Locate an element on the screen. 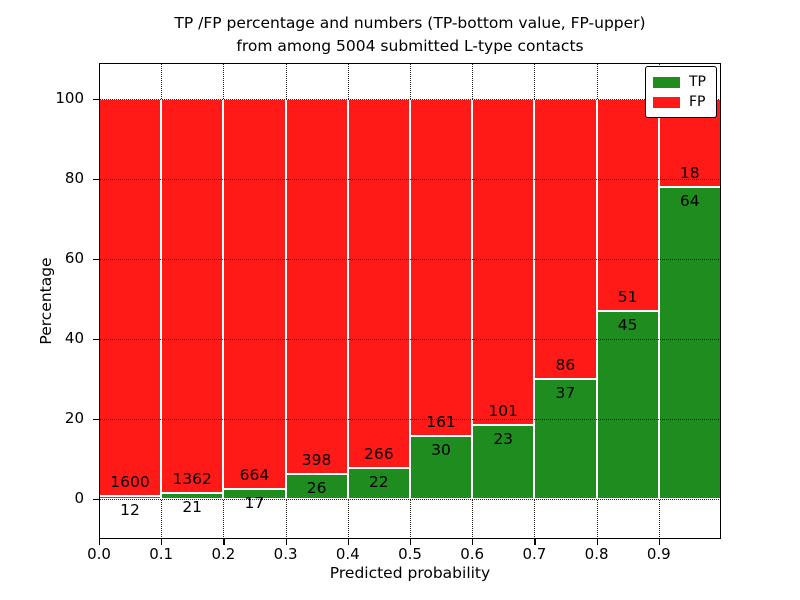 The height and width of the screenshot is (600, 800). tp-count-label: 30 is located at coordinates (441, 450).